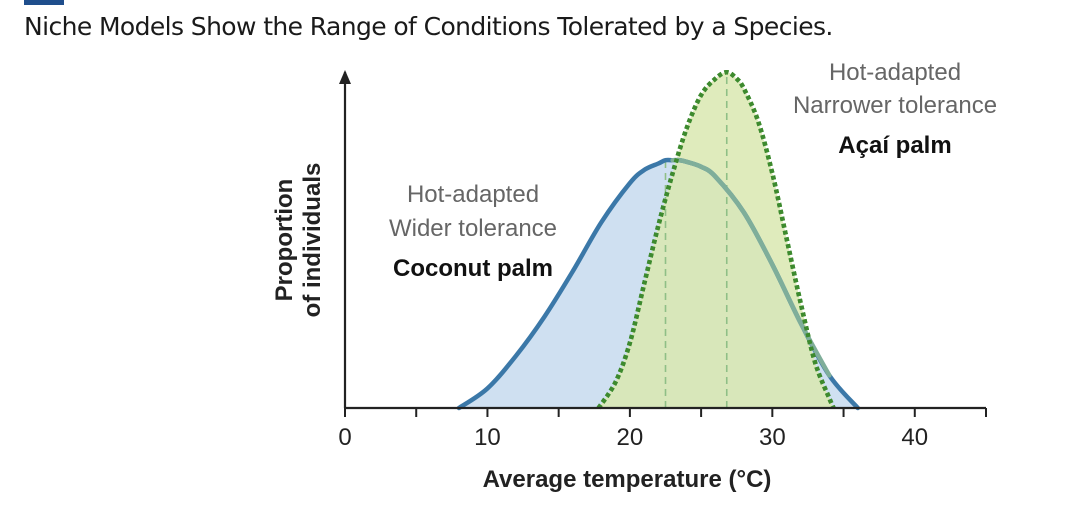 This screenshot has width=1078, height=520. I want to click on acai-series-label: Açaí palm, so click(894, 145).